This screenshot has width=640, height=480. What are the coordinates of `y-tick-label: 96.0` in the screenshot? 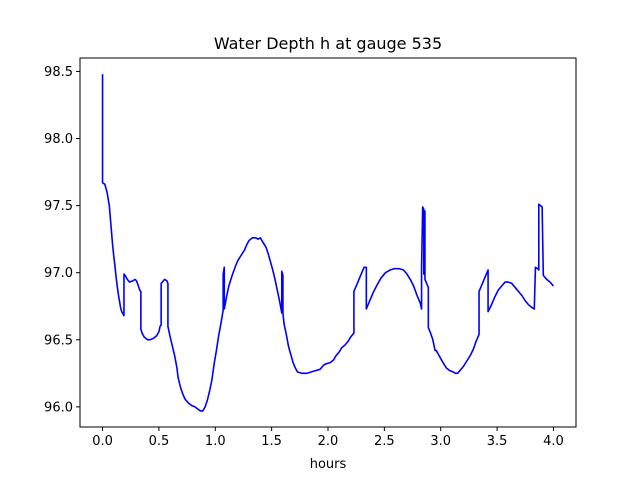 It's located at (58, 407).